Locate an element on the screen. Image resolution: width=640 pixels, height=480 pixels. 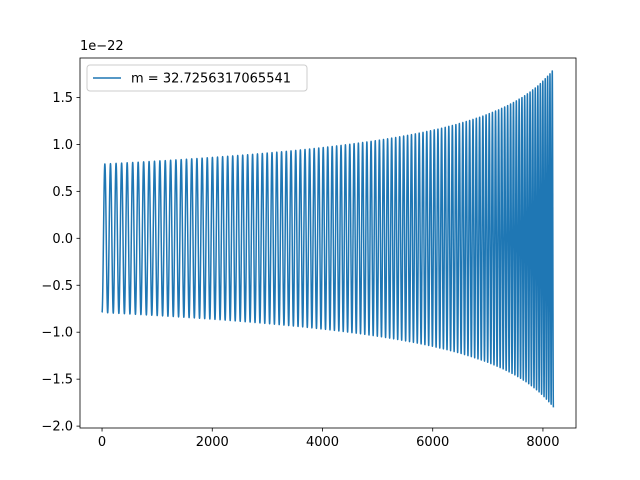
x-tick-label: 2000 is located at coordinates (212, 442).